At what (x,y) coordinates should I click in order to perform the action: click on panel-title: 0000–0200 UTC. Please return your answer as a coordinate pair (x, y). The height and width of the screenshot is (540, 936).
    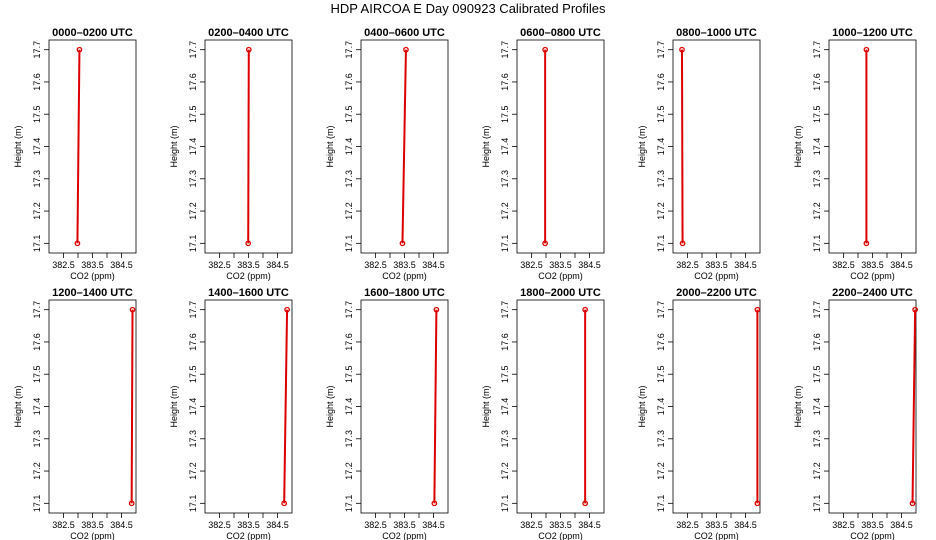
    Looking at the image, I should click on (92, 33).